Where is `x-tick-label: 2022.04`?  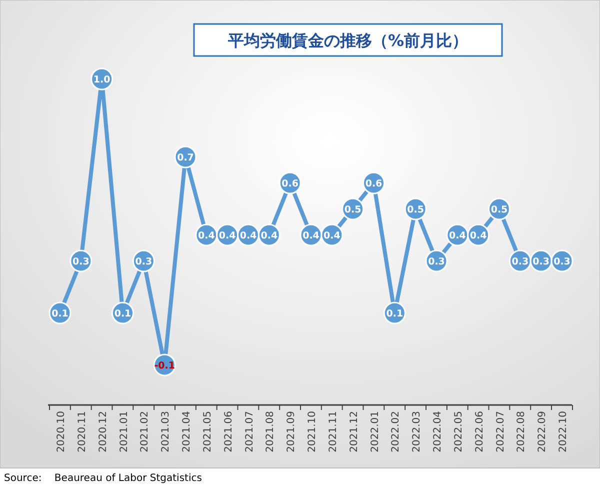 x-tick-label: 2022.04 is located at coordinates (438, 431).